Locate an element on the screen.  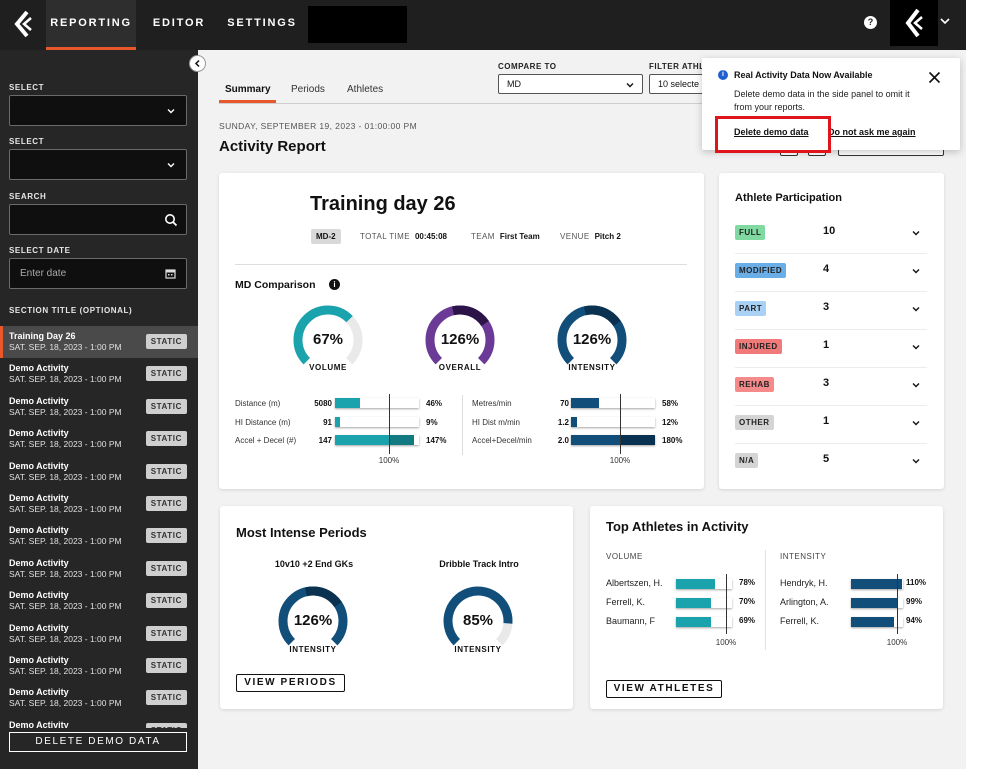
date-placeholder: Enter date is located at coordinates (43, 273).